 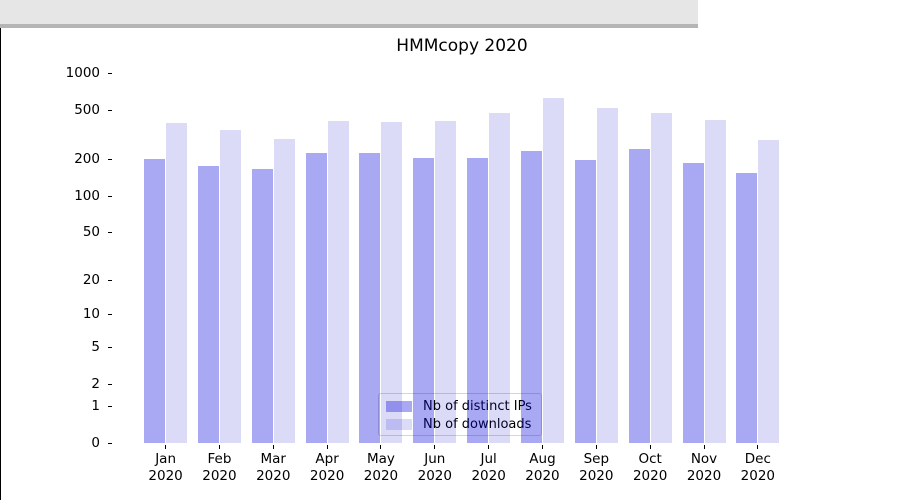 What do you see at coordinates (95, 346) in the screenshot?
I see `y-tick-label: 5` at bounding box center [95, 346].